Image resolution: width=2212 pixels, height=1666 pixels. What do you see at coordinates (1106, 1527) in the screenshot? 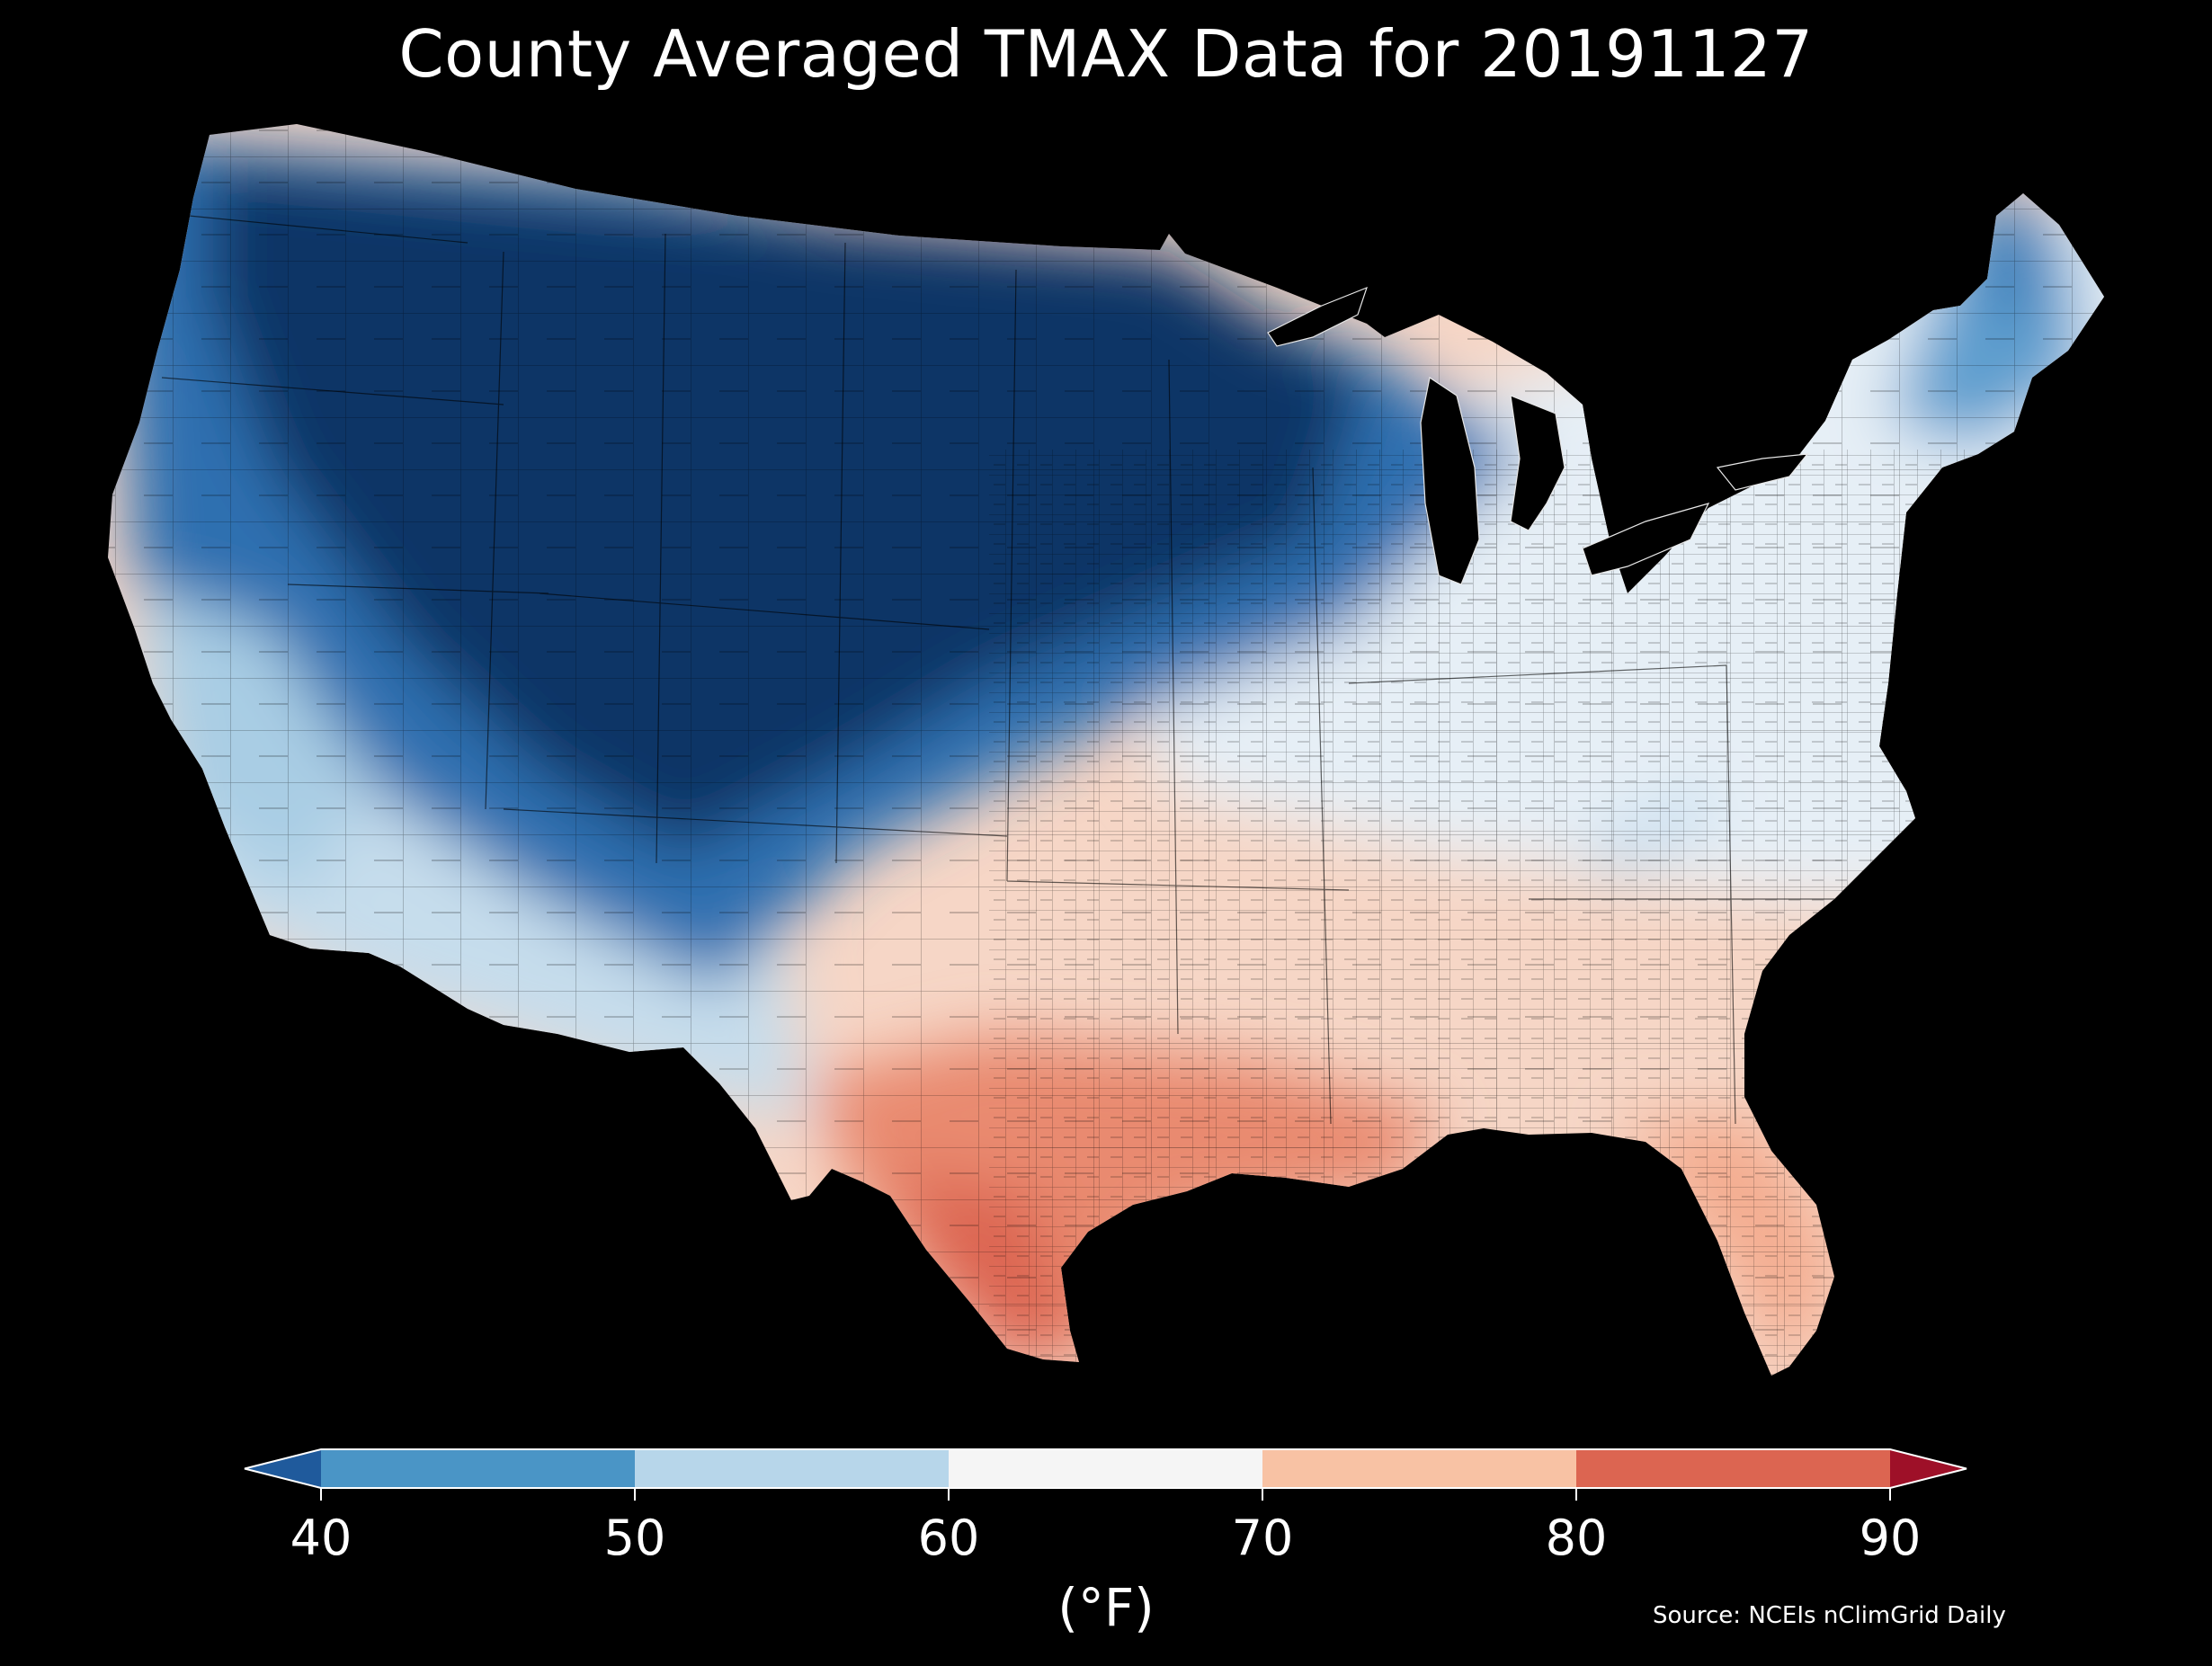
I see `colorbar-ticks: 40 50 60 70 80 90` at bounding box center [1106, 1527].